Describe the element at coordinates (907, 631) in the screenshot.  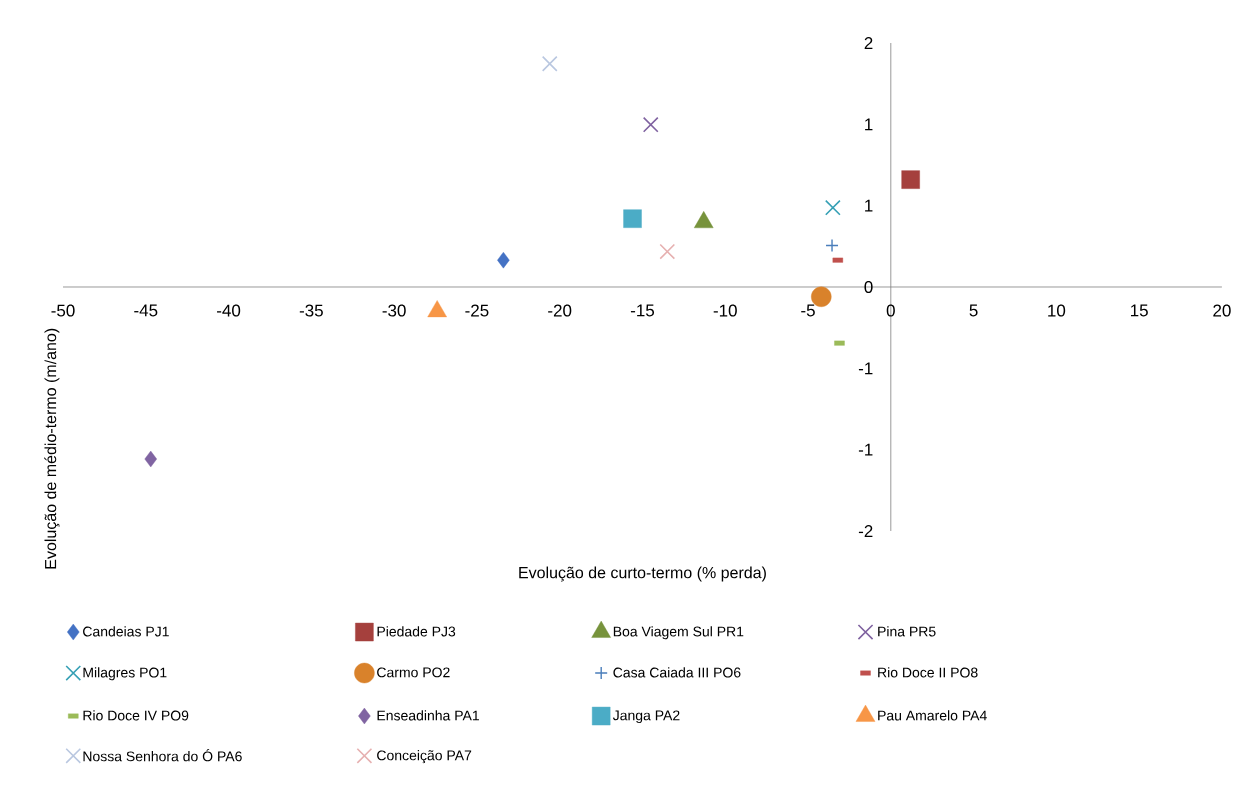
I see `legend-label: Pina PR5` at that location.